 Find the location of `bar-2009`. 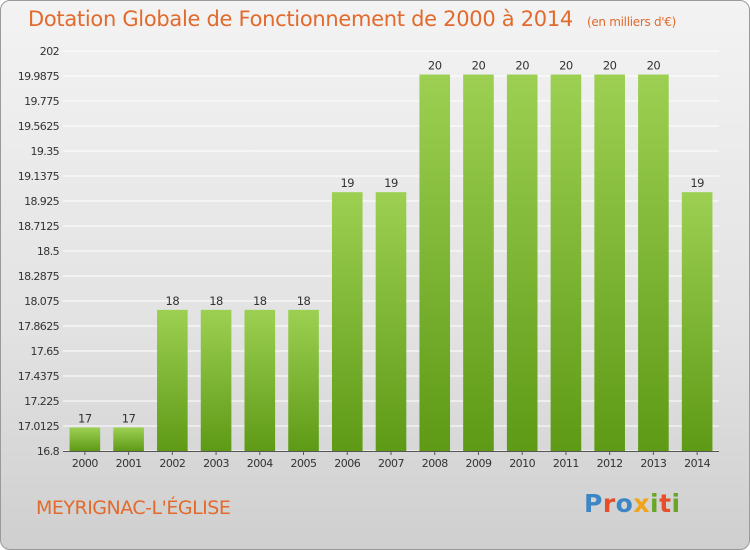

bar-2009 is located at coordinates (478, 262).